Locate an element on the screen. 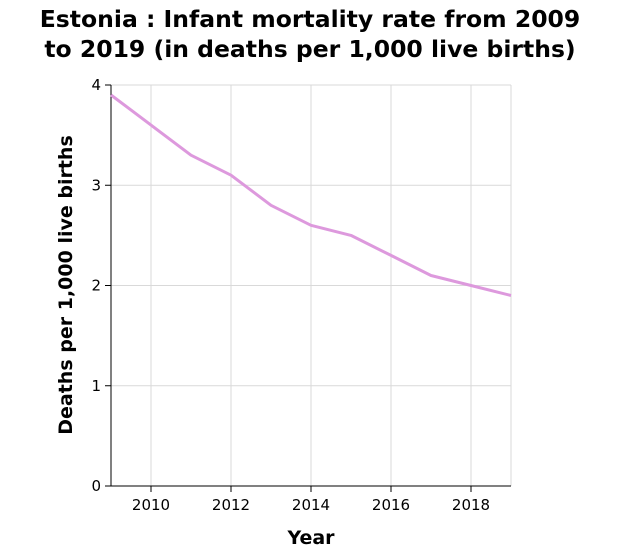 This screenshot has width=620, height=558. x-axis-title: Year is located at coordinates (310, 538).